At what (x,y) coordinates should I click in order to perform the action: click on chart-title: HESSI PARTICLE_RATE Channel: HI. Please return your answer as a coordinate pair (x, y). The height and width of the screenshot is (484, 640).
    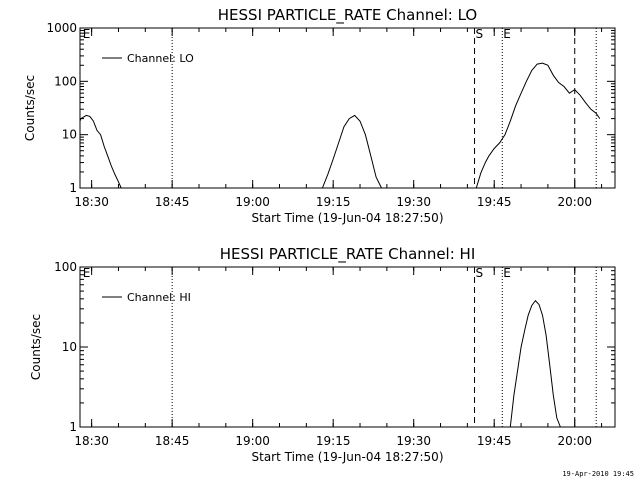
    Looking at the image, I should click on (348, 254).